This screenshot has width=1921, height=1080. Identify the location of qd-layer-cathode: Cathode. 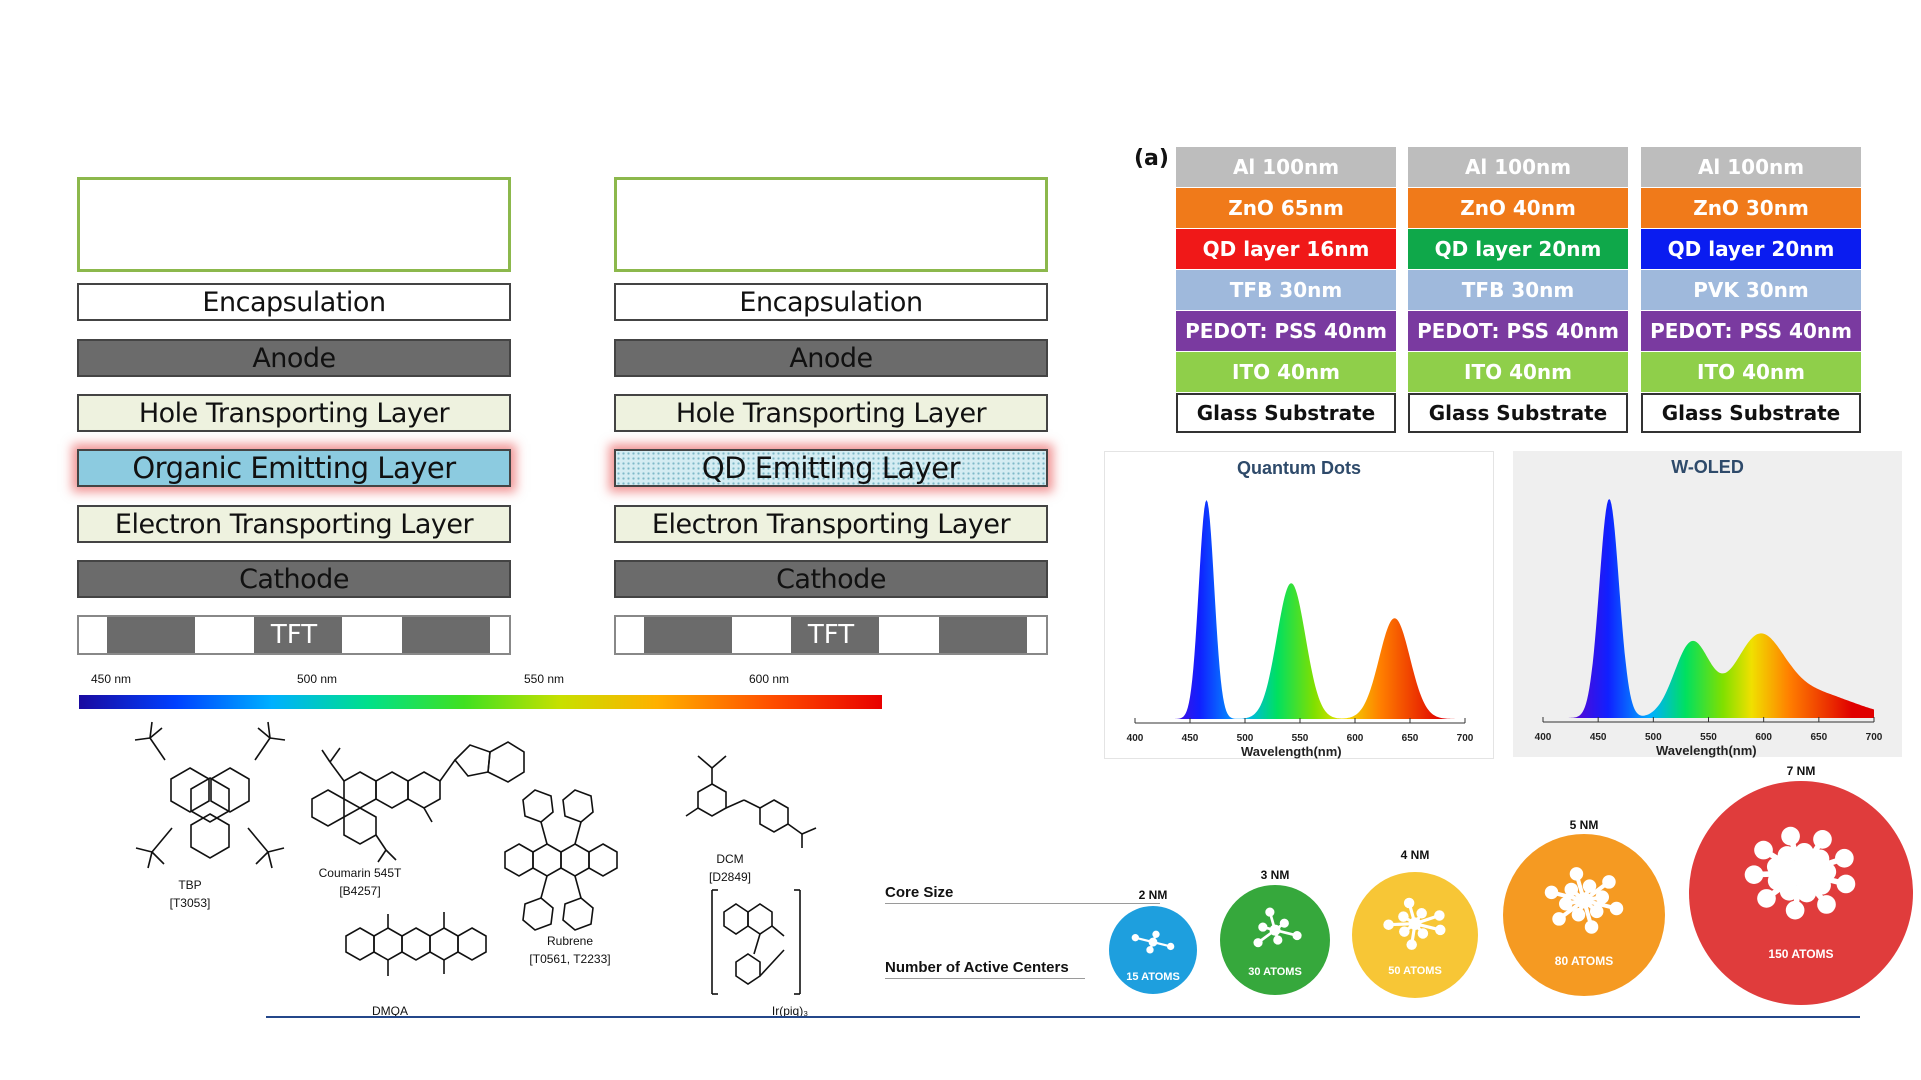
(831, 579).